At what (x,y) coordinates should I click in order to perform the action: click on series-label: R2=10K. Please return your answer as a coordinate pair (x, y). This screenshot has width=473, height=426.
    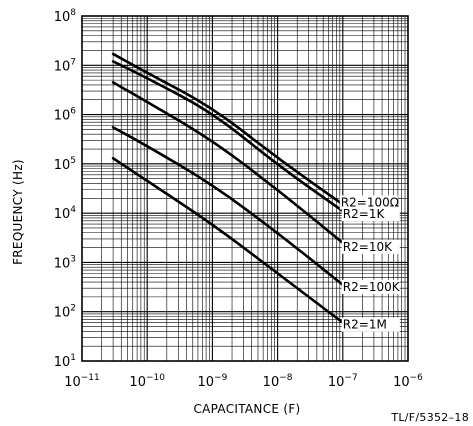
    Looking at the image, I should click on (368, 247).